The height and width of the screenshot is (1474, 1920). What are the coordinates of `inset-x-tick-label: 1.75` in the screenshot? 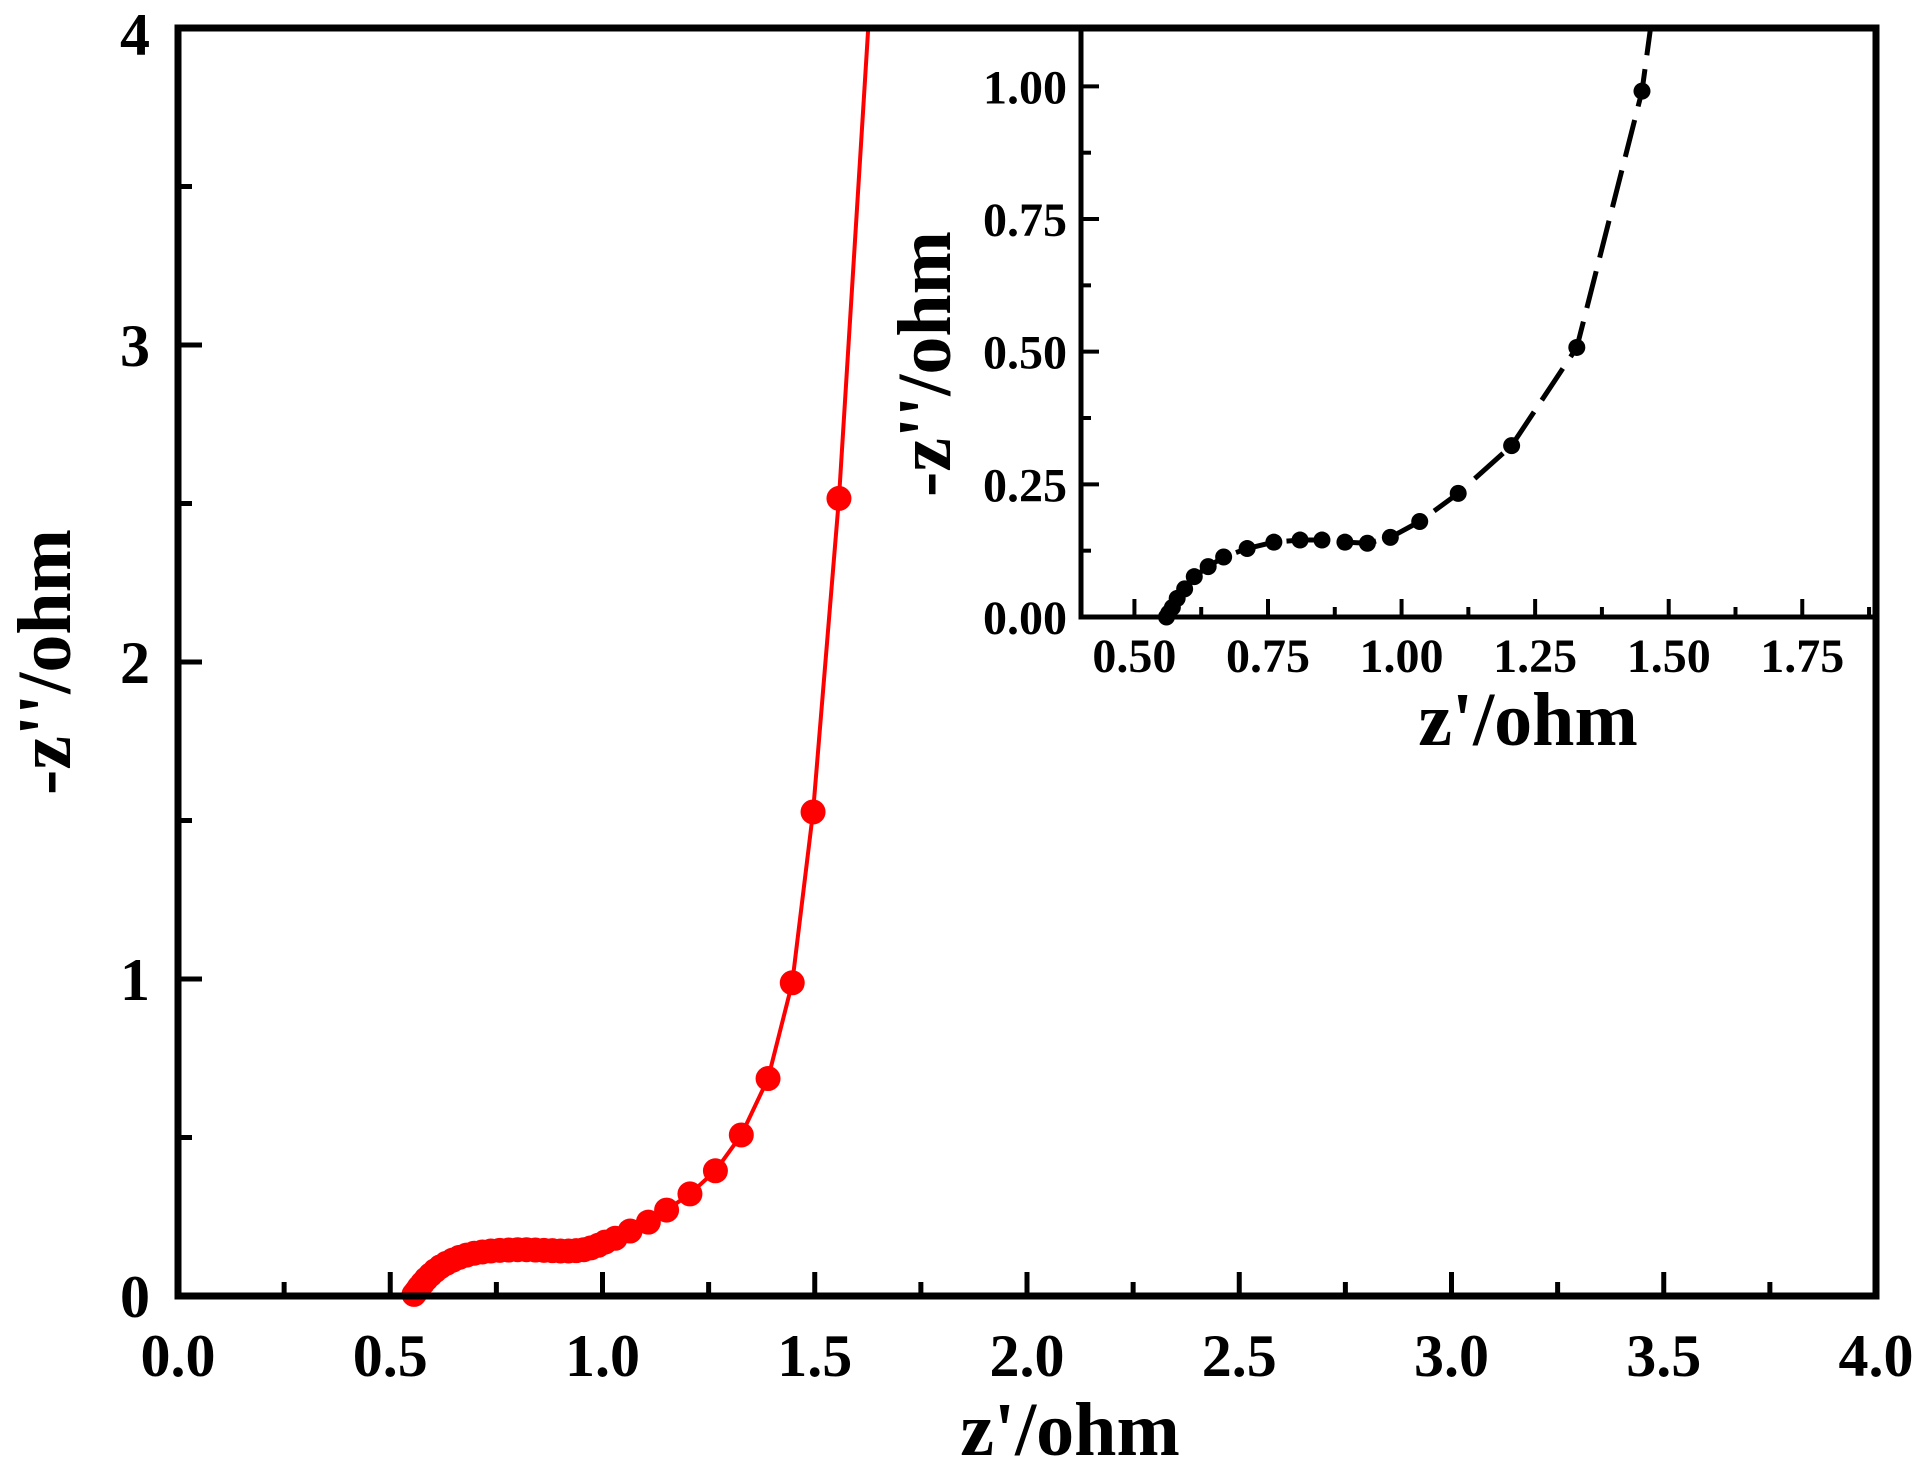 It's located at (1802, 656).